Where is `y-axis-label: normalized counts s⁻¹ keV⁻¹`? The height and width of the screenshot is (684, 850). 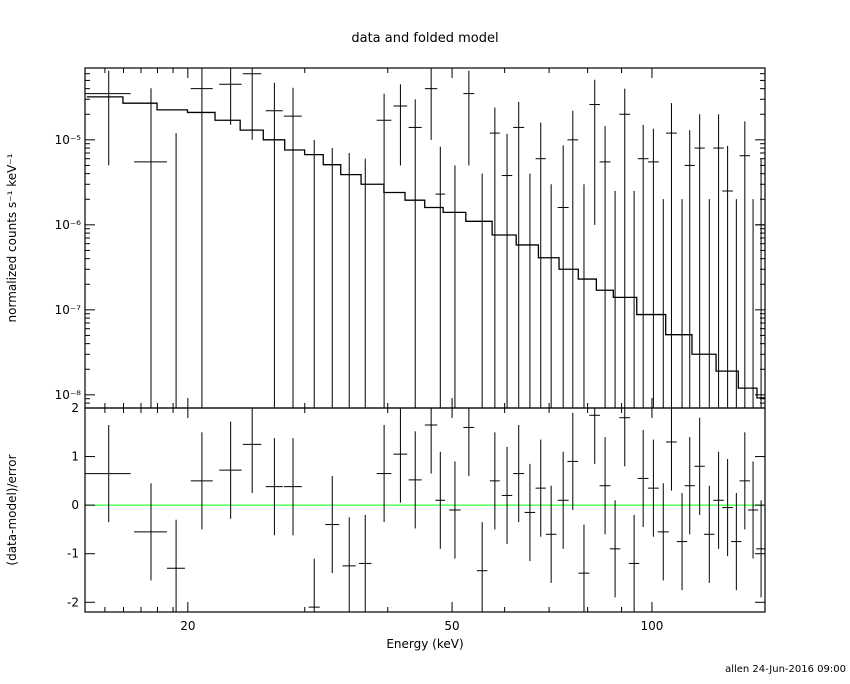 y-axis-label: normalized counts s⁻¹ keV⁻¹ is located at coordinates (12, 237).